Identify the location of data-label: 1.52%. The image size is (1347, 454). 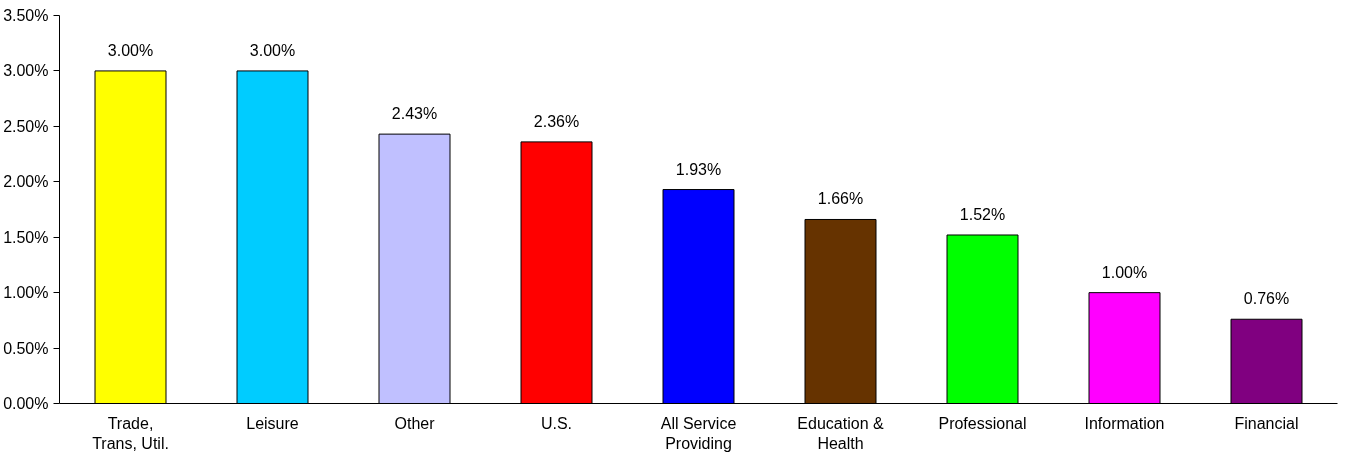
(982, 214).